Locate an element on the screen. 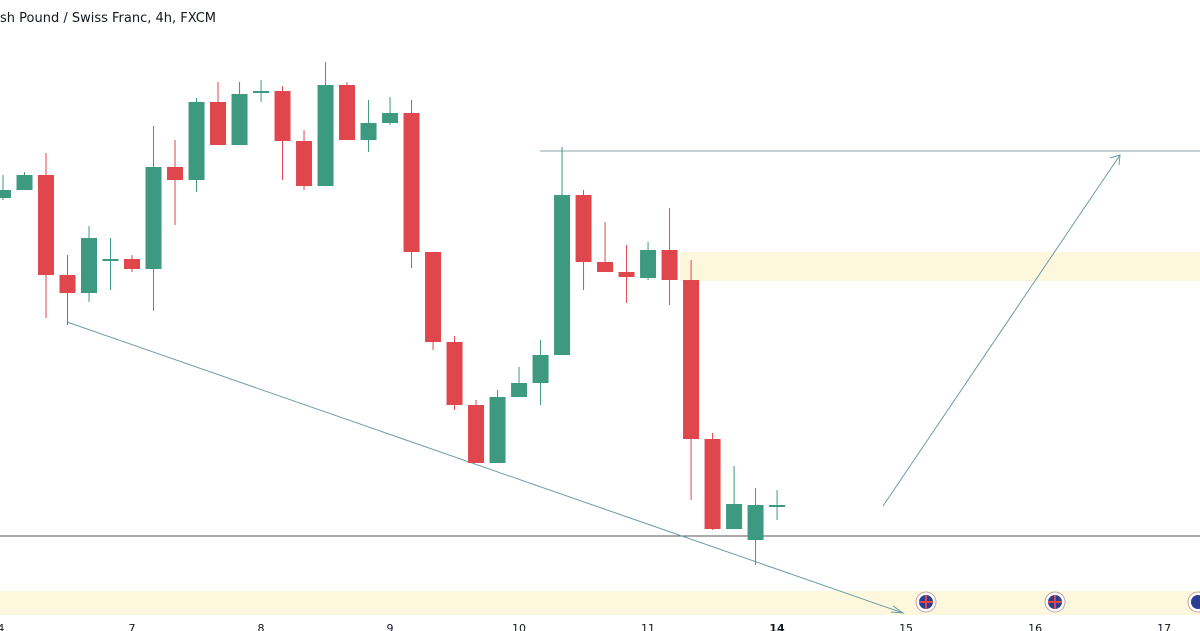  event-flags is located at coordinates (1057, 602).